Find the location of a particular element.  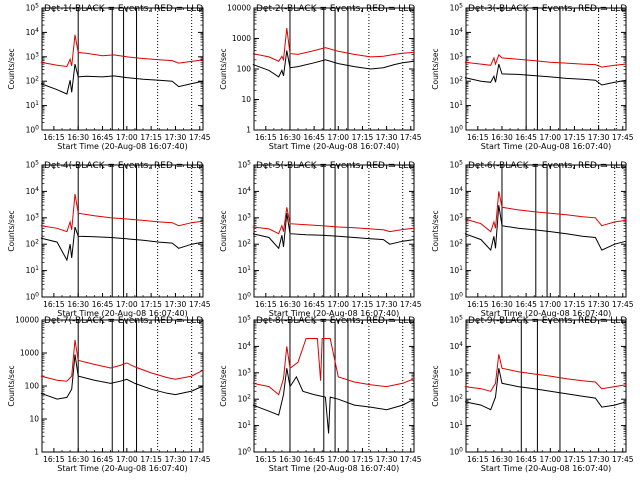

y-tick-label: 1000 is located at coordinates (29, 353).